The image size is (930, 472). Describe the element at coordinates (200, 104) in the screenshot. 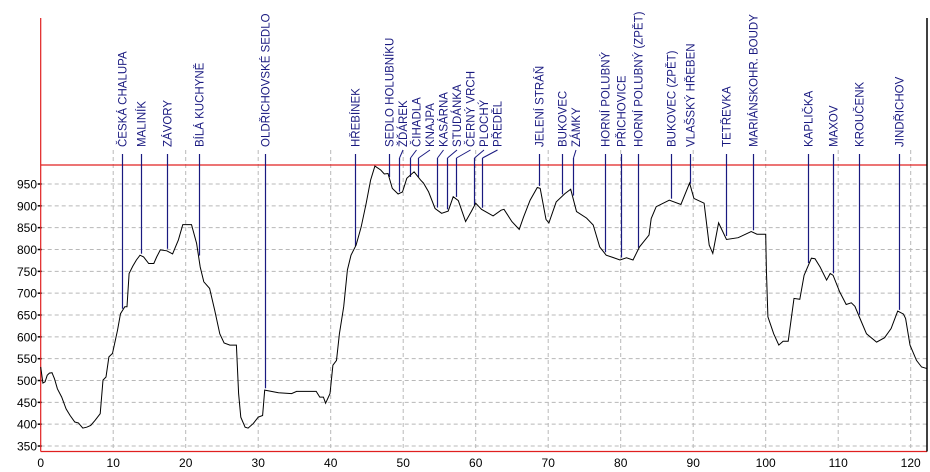

I see `station-label: BÍLÁ KUCHYNĚ` at that location.